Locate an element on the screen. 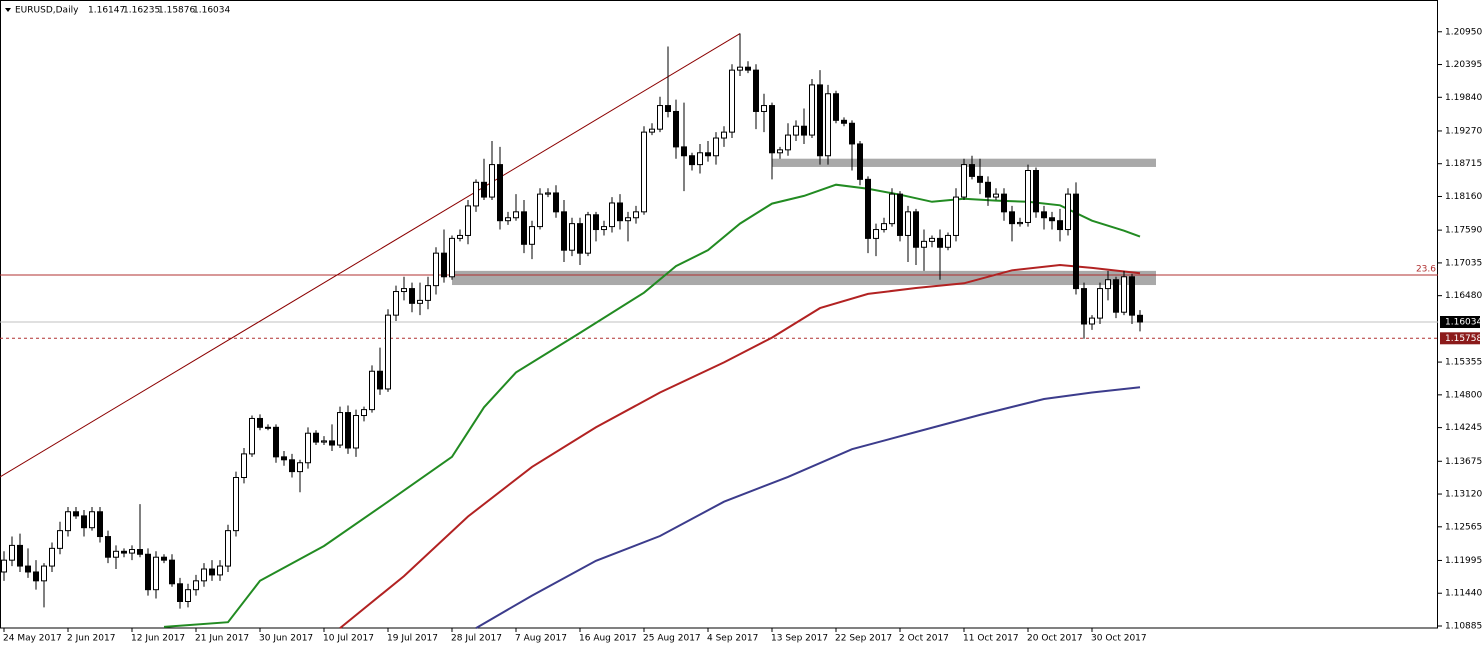  y-tick-label: 1.20950 is located at coordinates (1463, 32).